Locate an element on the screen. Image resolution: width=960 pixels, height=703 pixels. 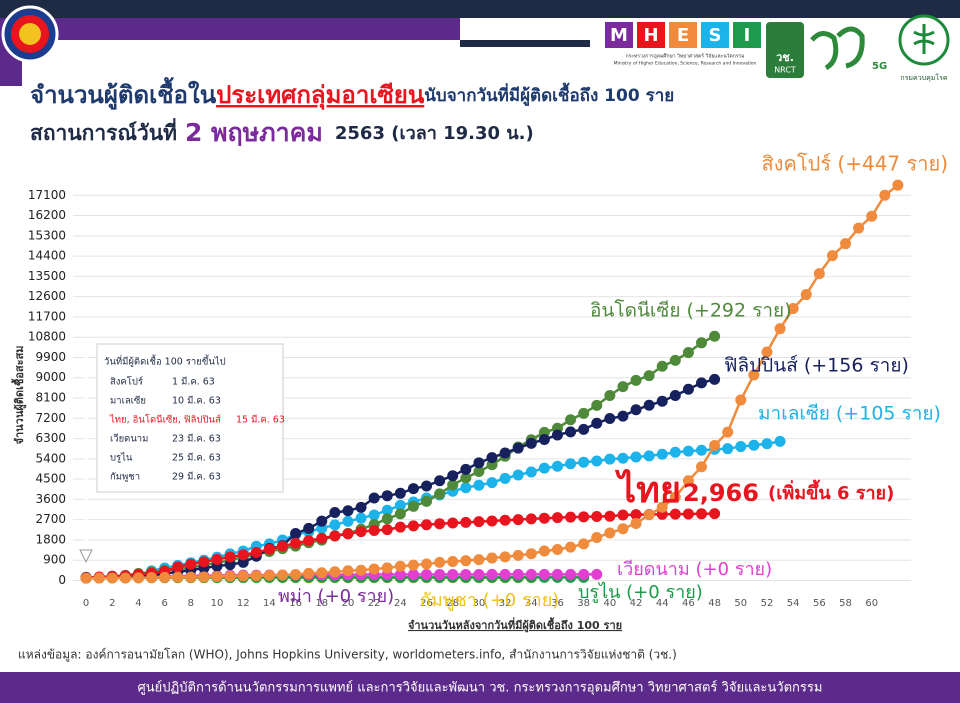
inset-country: ไทย, อินโดนีเซีย, ฟิลิปปินส์ is located at coordinates (165, 420).